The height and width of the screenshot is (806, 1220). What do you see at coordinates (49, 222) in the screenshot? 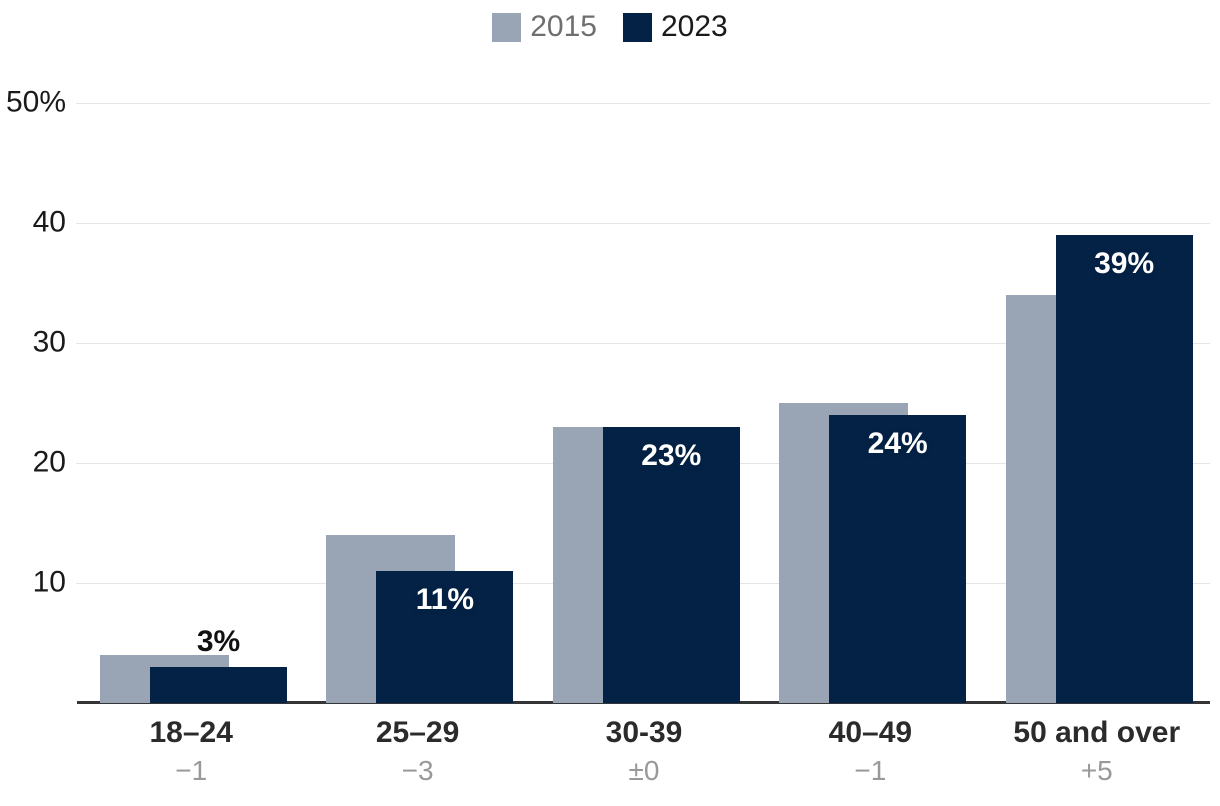
I see `y-tick-40: 40` at bounding box center [49, 222].